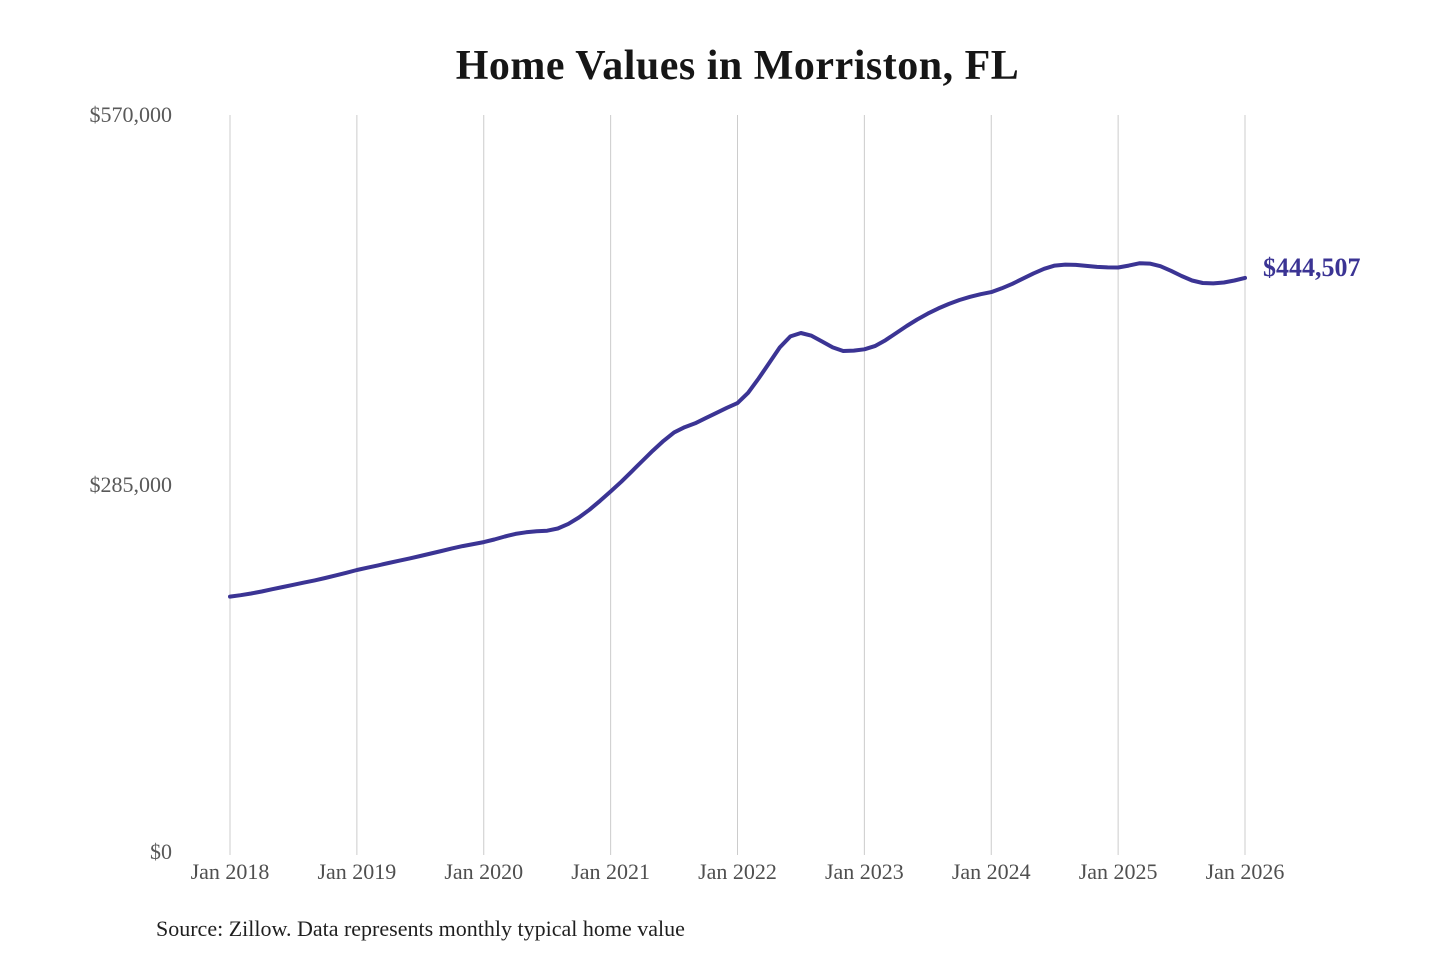 The image size is (1440, 960). Describe the element at coordinates (484, 871) in the screenshot. I see `x-axis-label: Jan 2020` at that location.